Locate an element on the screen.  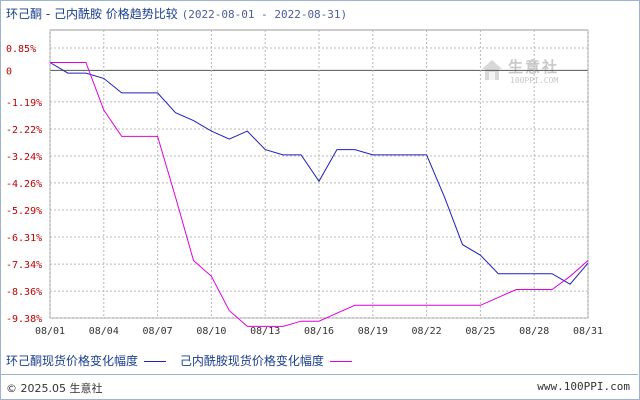
y-tick-label: -8.36% is located at coordinates (24, 292).